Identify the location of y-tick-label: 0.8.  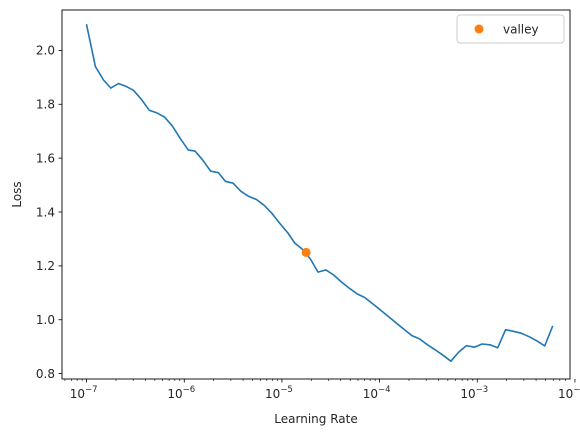
(45, 374).